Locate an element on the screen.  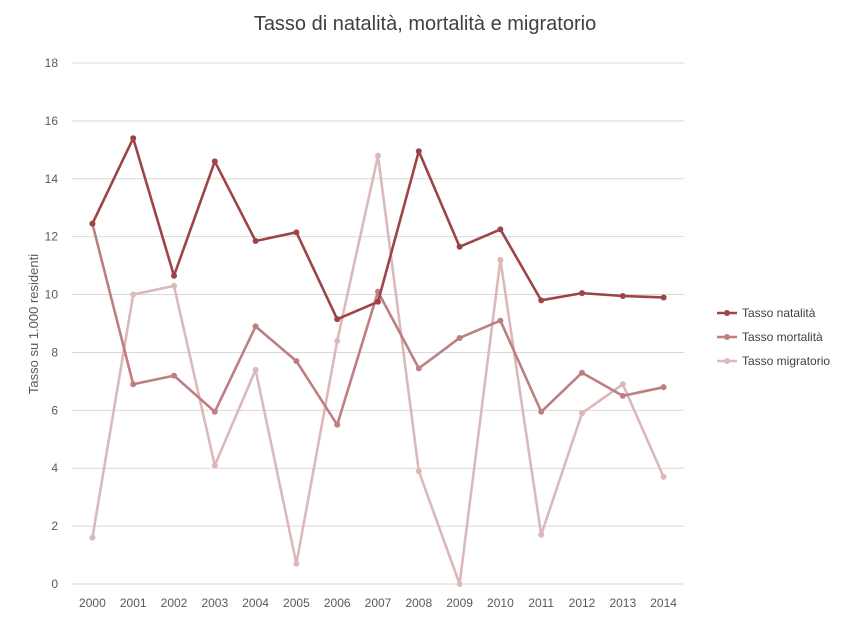
y-tick-label: 8 is located at coordinates (54, 352).